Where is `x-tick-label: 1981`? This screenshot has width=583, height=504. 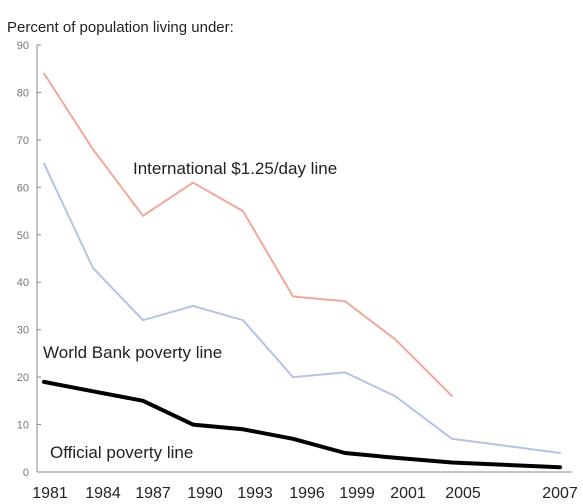
x-tick-label: 1981 is located at coordinates (50, 493).